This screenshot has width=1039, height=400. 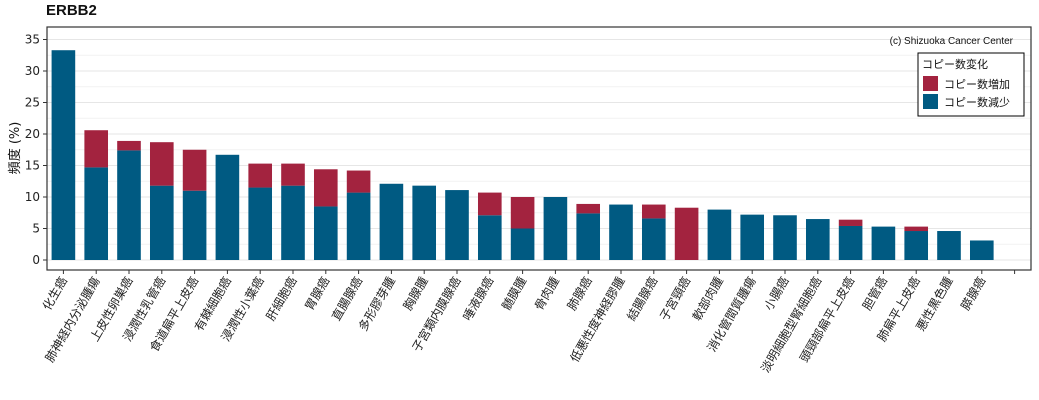 I want to click on y-tick-label: 5, so click(x=36, y=229).